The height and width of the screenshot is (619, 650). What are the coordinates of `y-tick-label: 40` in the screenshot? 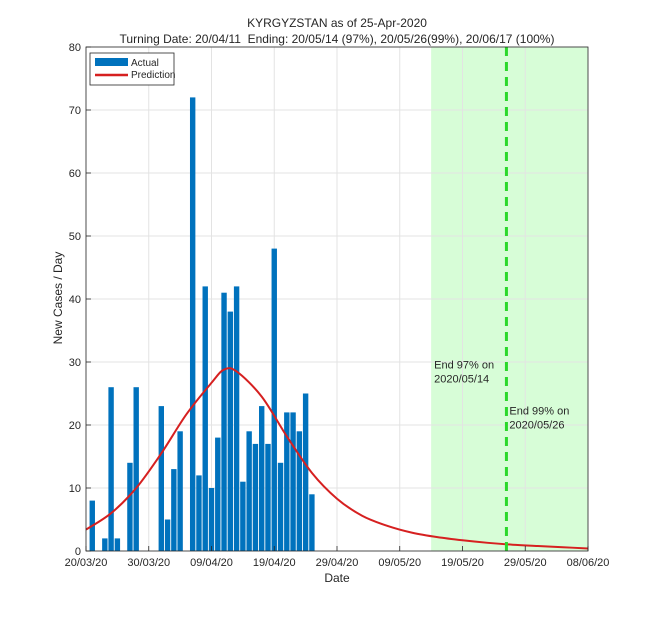 It's located at (75, 300).